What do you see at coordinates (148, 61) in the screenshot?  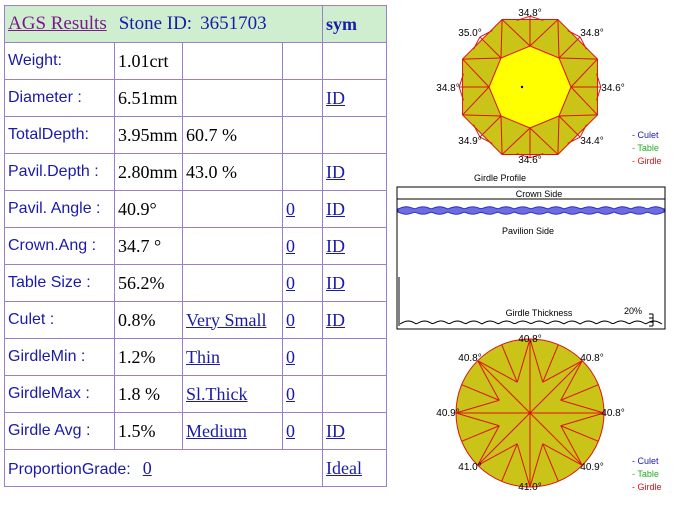 I see `weight-value-cell: 1.01crt` at bounding box center [148, 61].